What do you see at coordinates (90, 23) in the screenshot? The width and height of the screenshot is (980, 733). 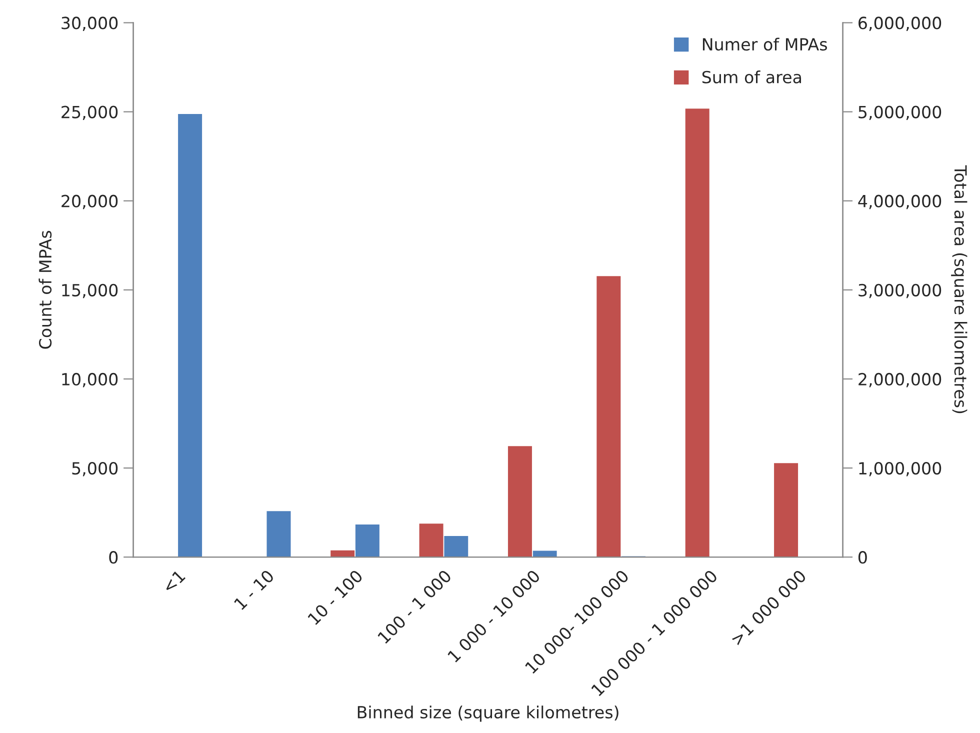 I see `y-tick-label: 30,000` at bounding box center [90, 23].